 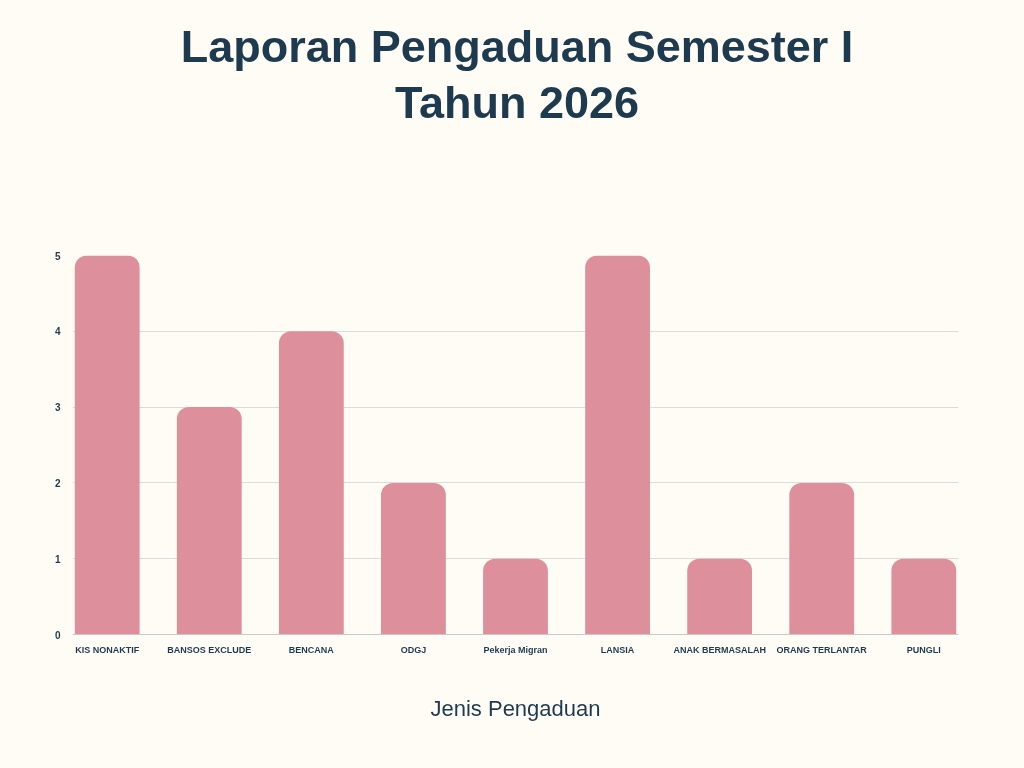 I want to click on x-tick-label: LANSIA, so click(x=617, y=649).